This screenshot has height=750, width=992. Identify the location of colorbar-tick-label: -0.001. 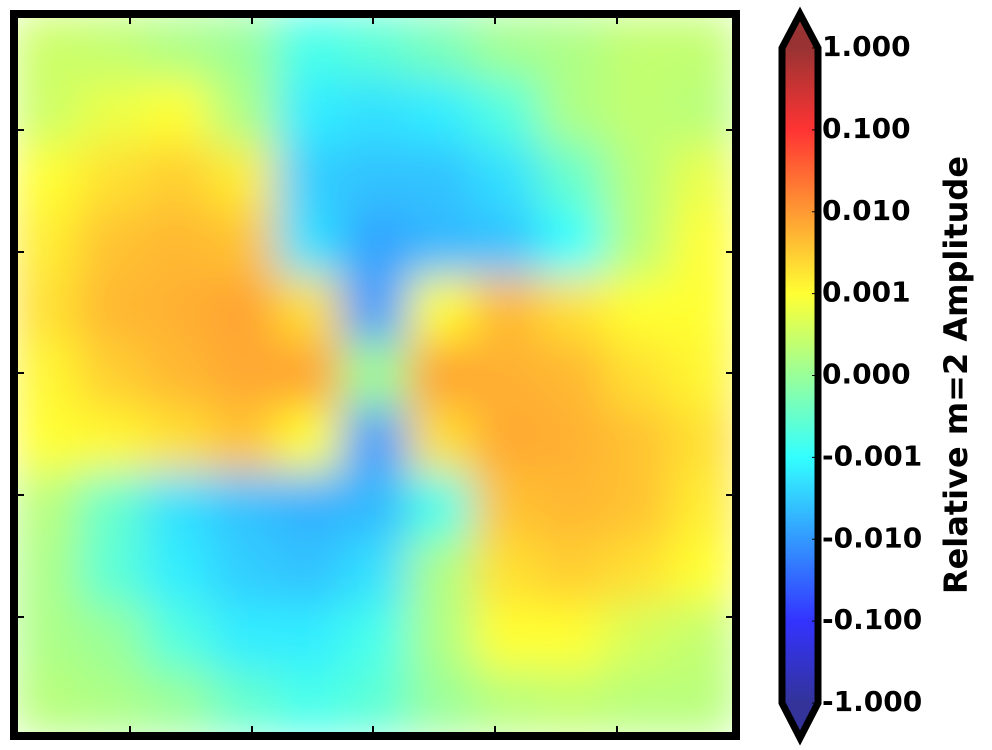
(872, 455).